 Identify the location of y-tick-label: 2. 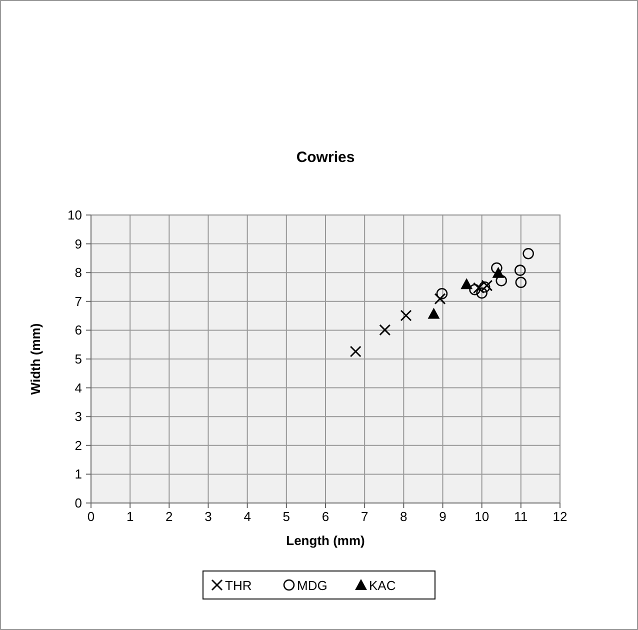
(78, 445).